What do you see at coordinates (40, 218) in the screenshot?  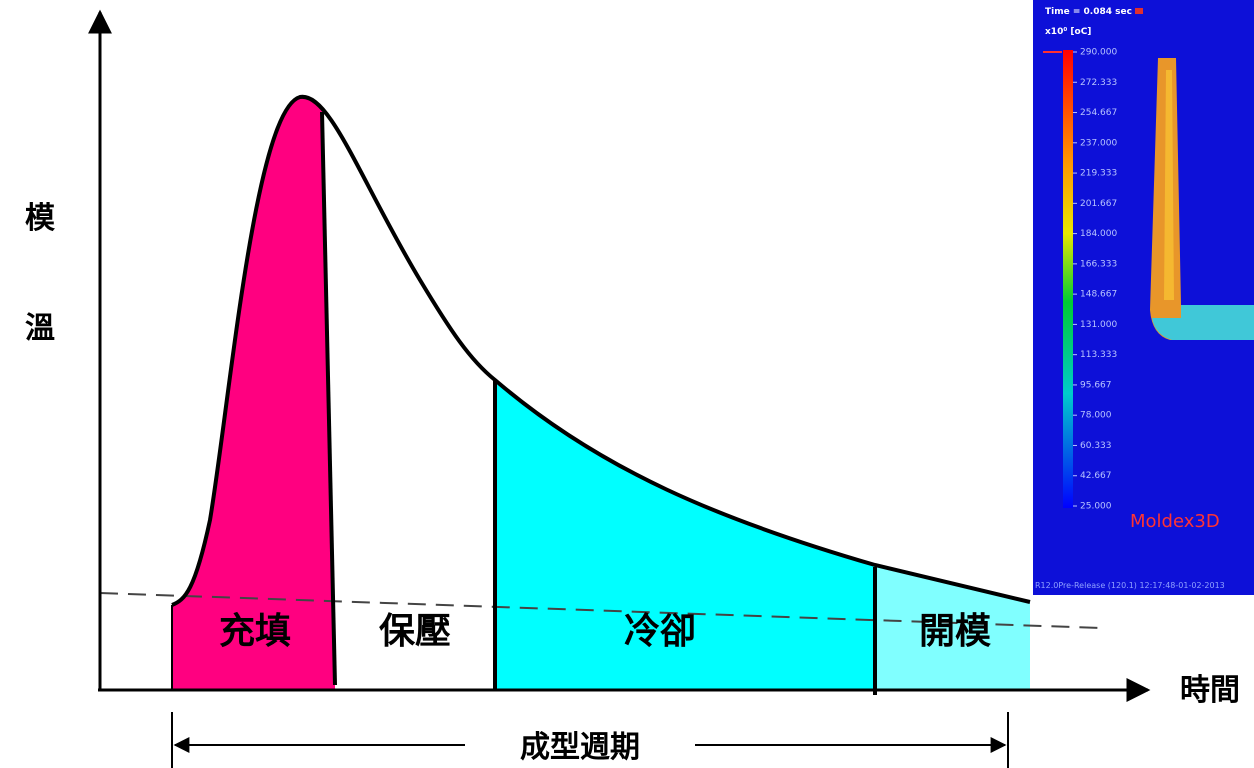 I see `y-label: 模` at bounding box center [40, 218].